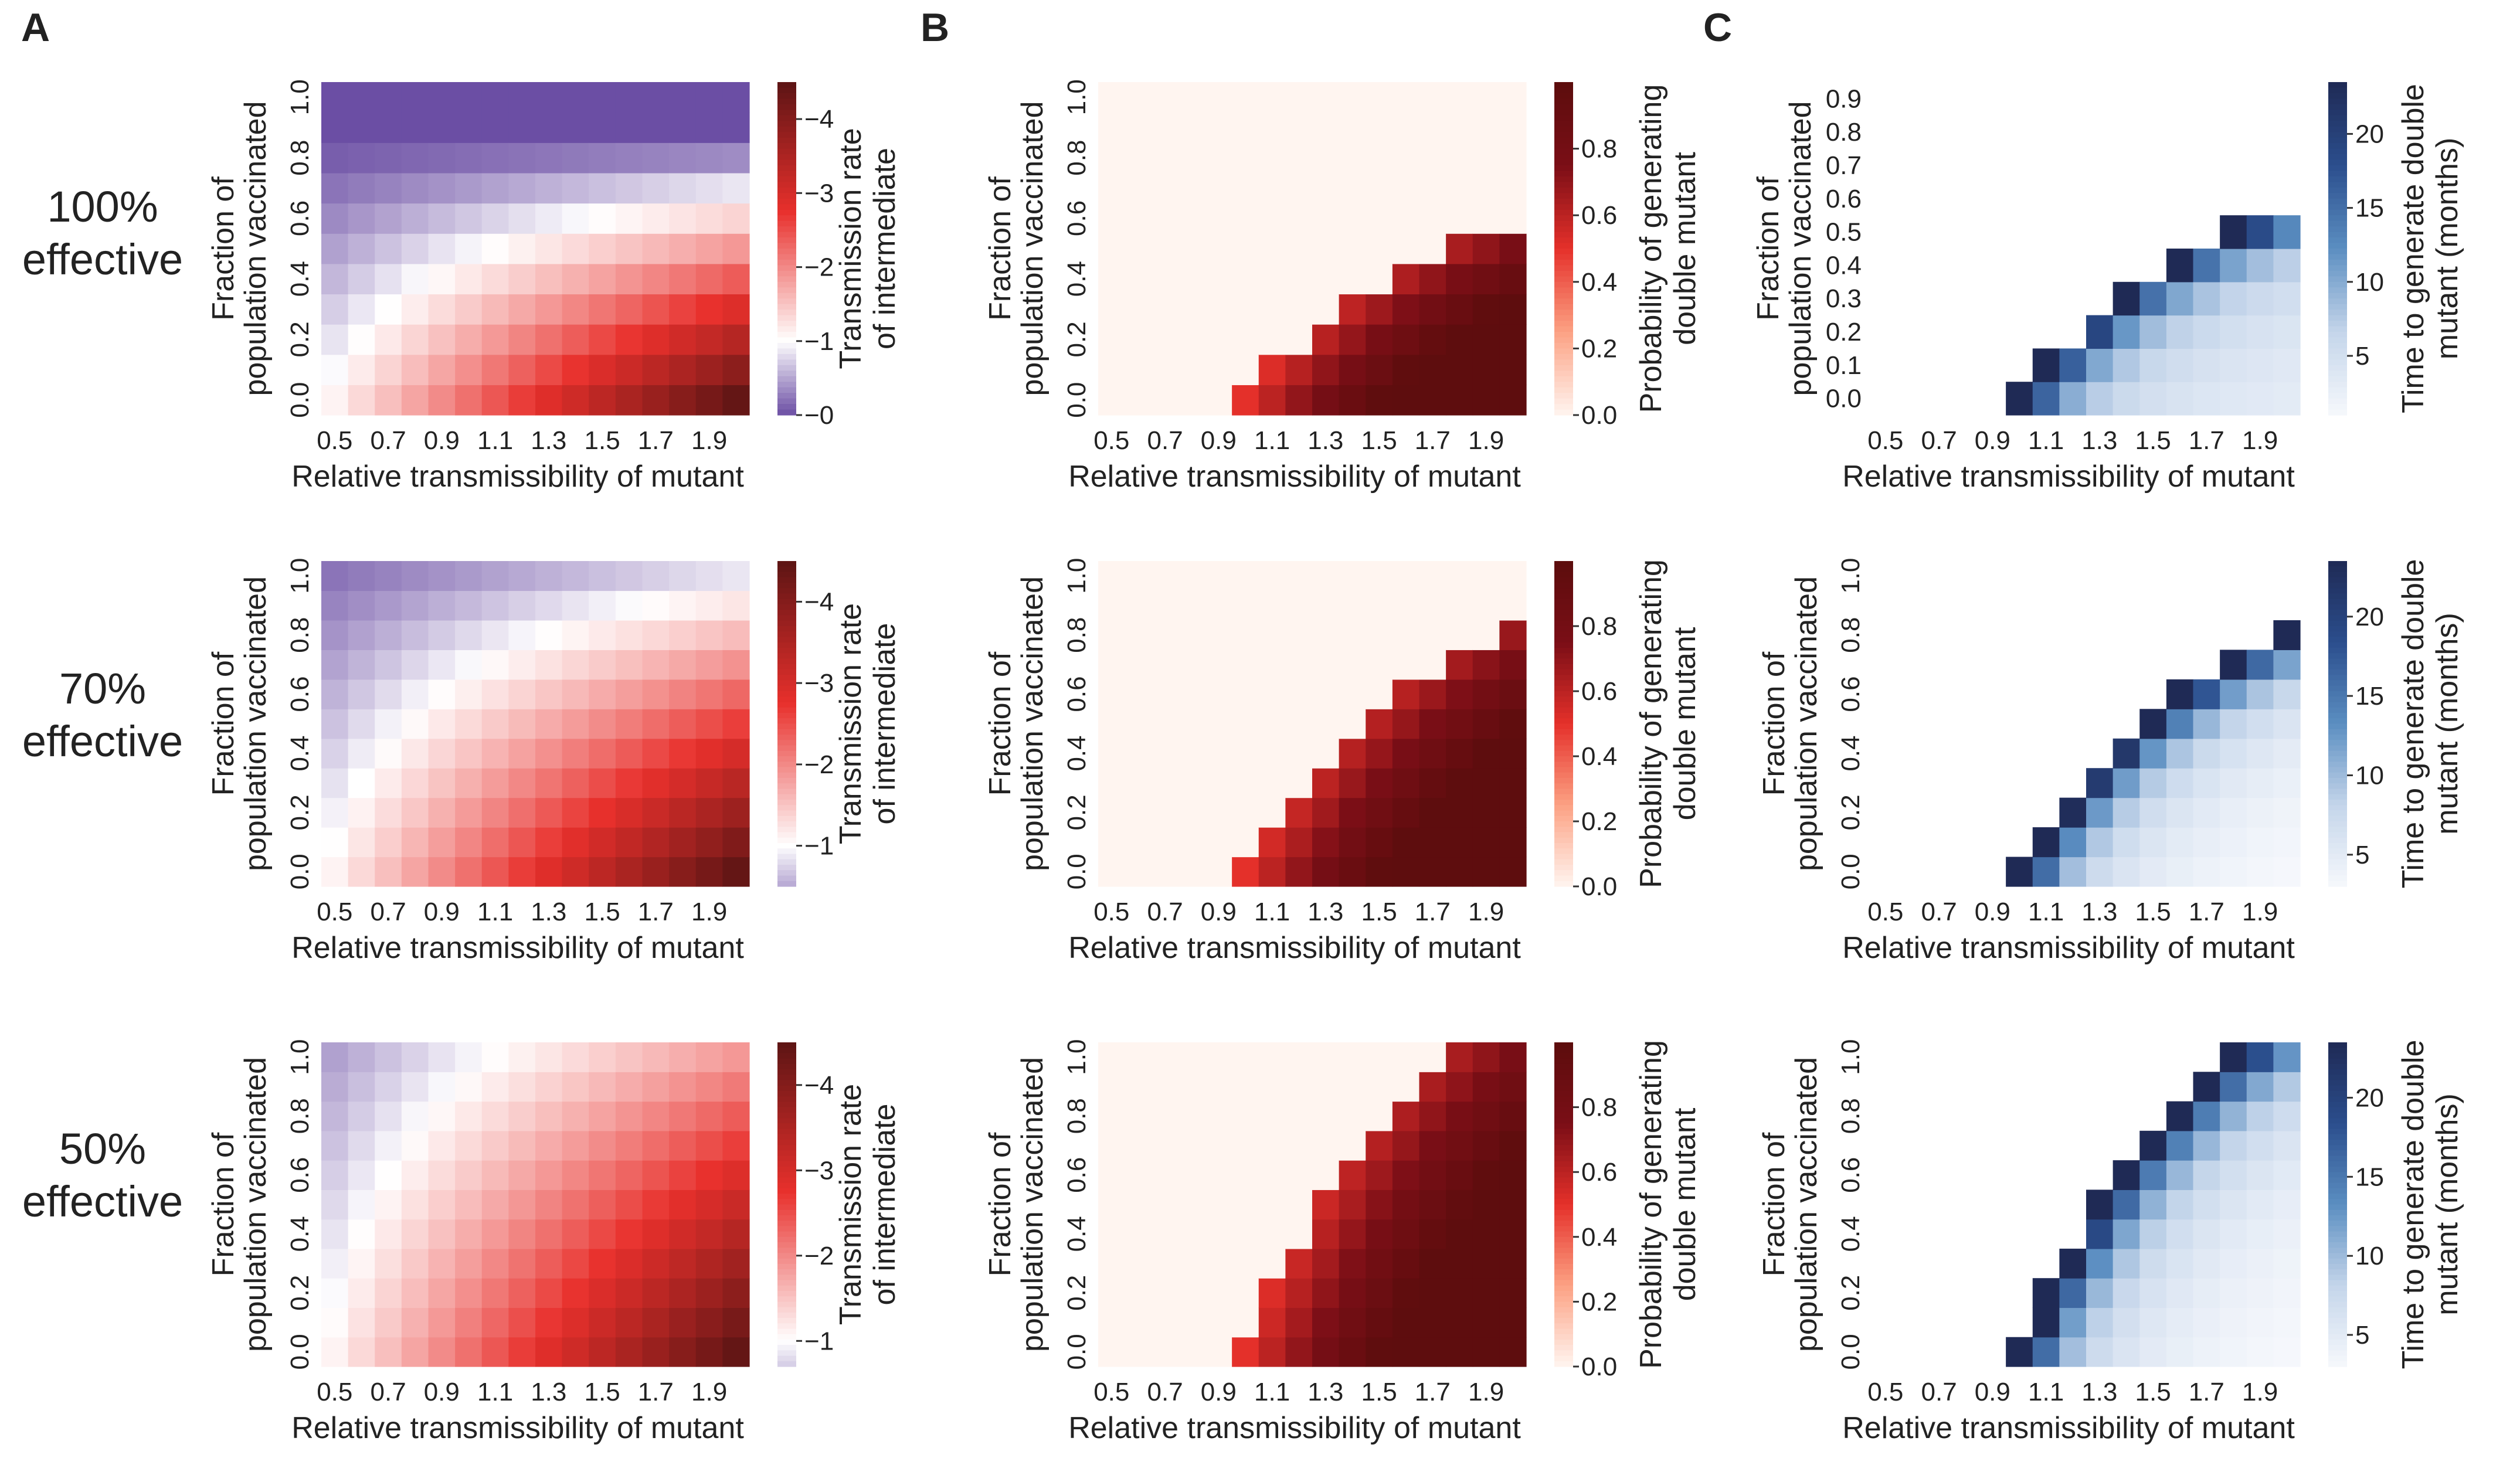 The height and width of the screenshot is (1458, 2520). What do you see at coordinates (300, 158) in the screenshot?
I see `y-tick-label: 0.8` at bounding box center [300, 158].